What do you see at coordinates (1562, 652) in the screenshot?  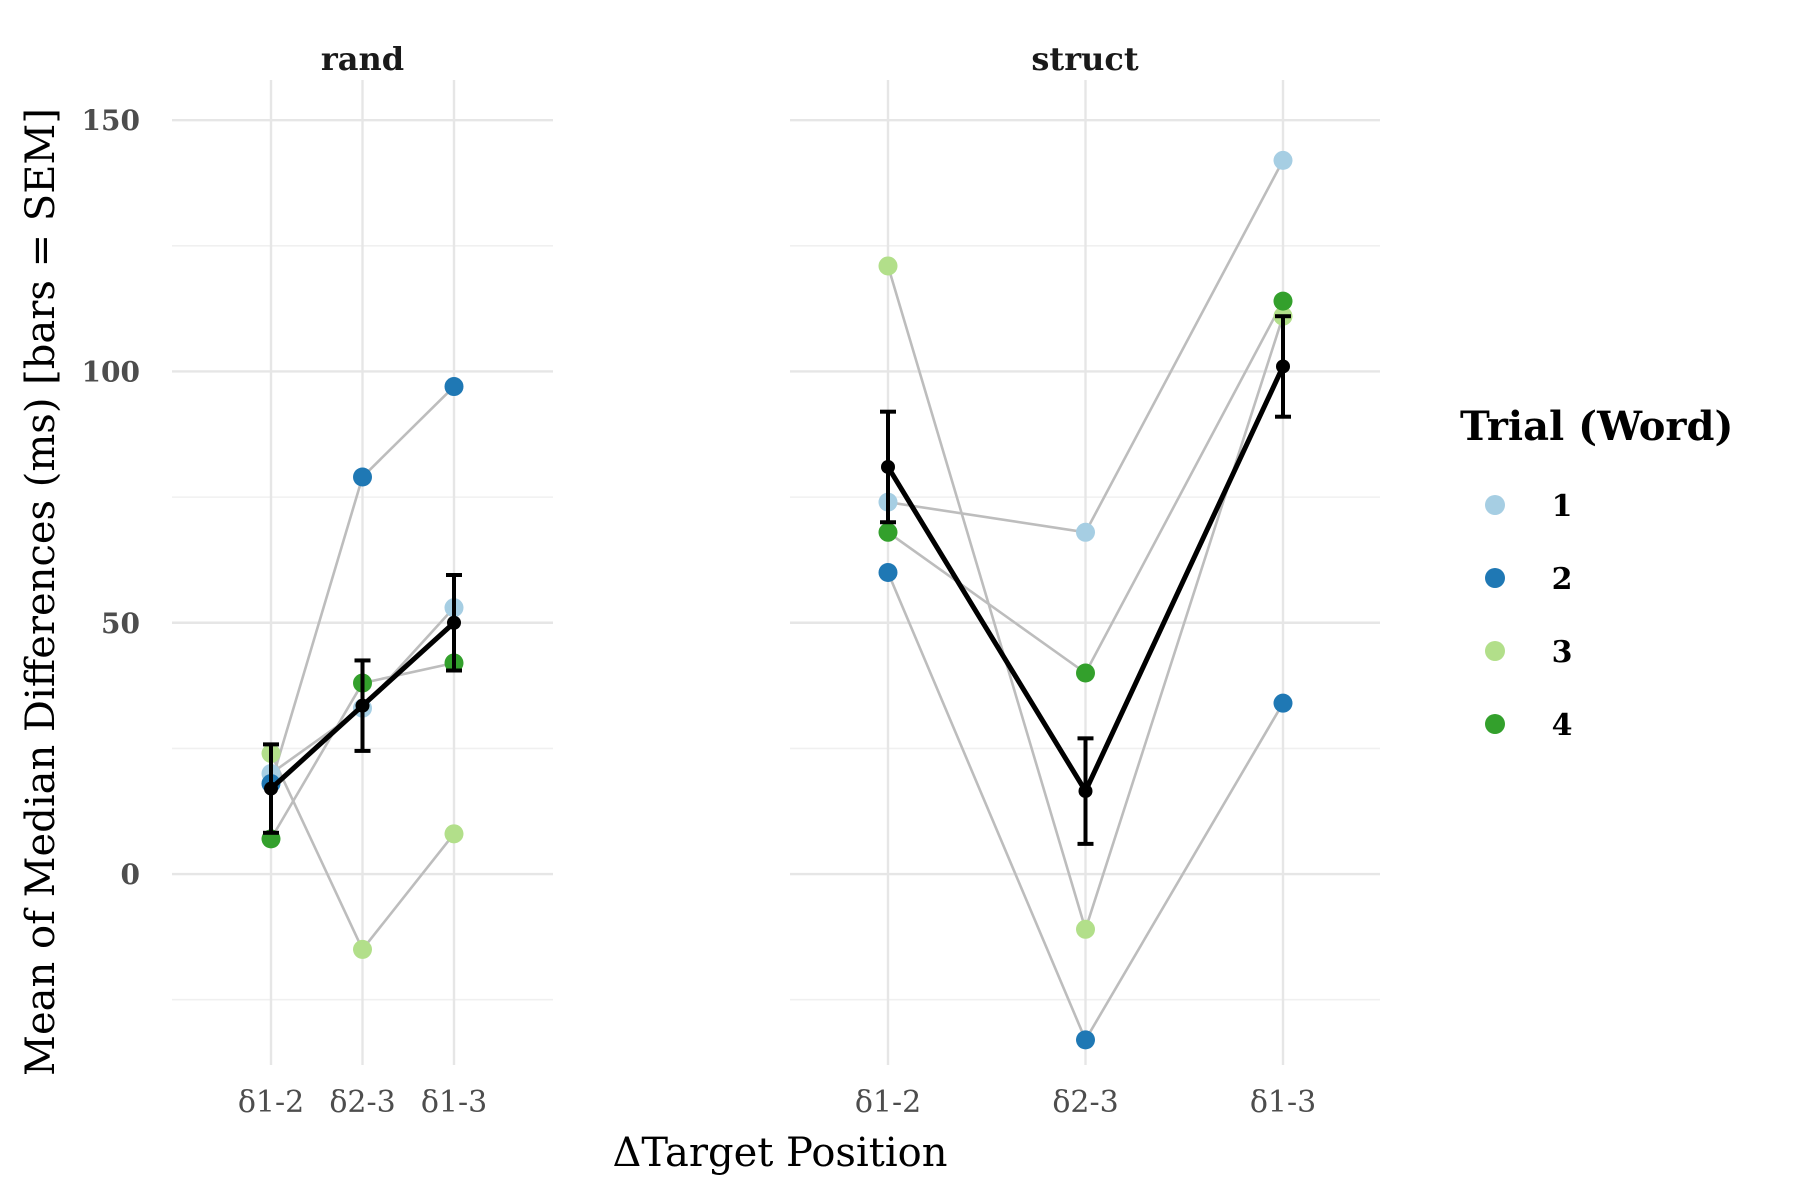 I see `legend-label-3: 3` at bounding box center [1562, 652].